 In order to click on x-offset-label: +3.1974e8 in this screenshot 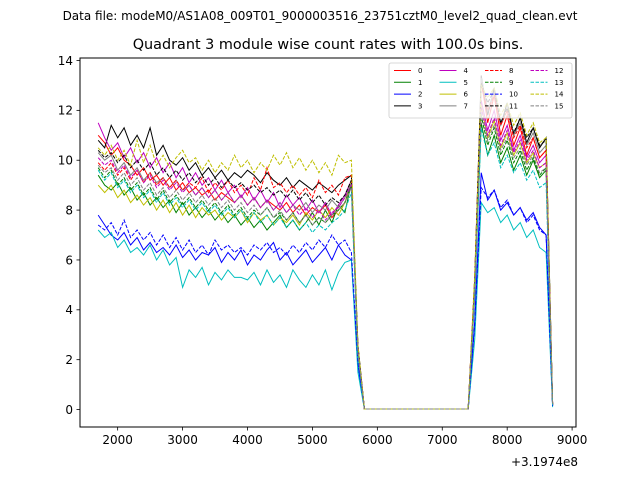, I will do `click(544, 462)`.